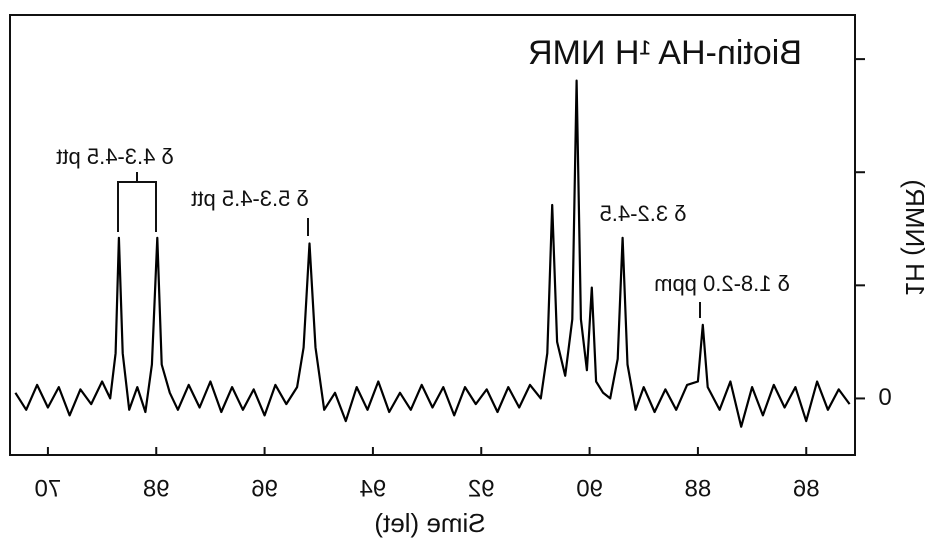  I want to click on x-tick-label: 70, so click(48, 488).